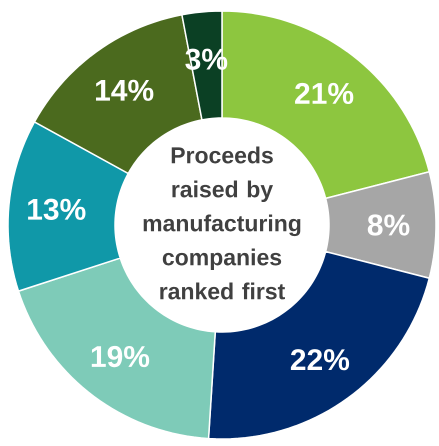  I want to click on data-label: 8%, so click(389, 225).